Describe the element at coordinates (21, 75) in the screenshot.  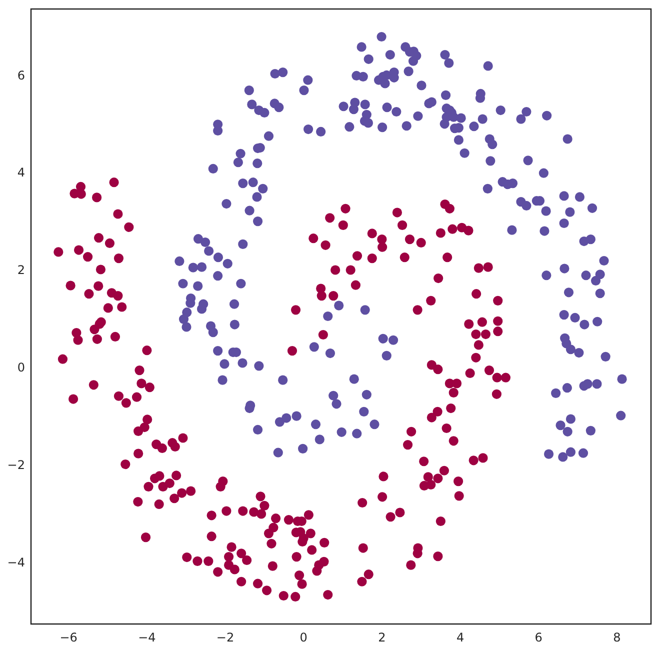
I see `y-tick-label: 6` at that location.